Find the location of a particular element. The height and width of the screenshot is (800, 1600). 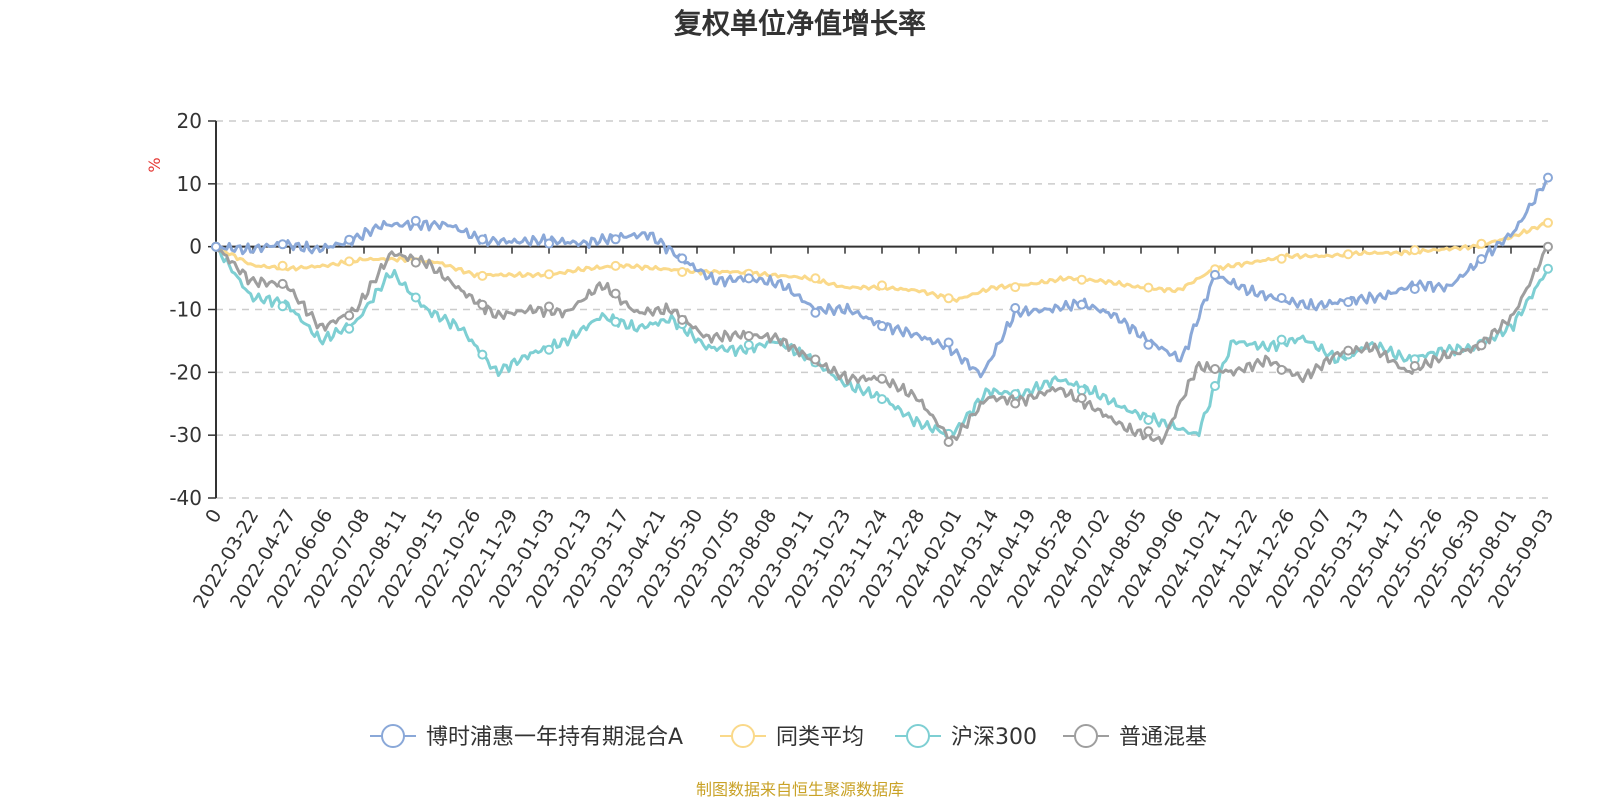

legend-item-3: 普通混基 is located at coordinates (1135, 737).